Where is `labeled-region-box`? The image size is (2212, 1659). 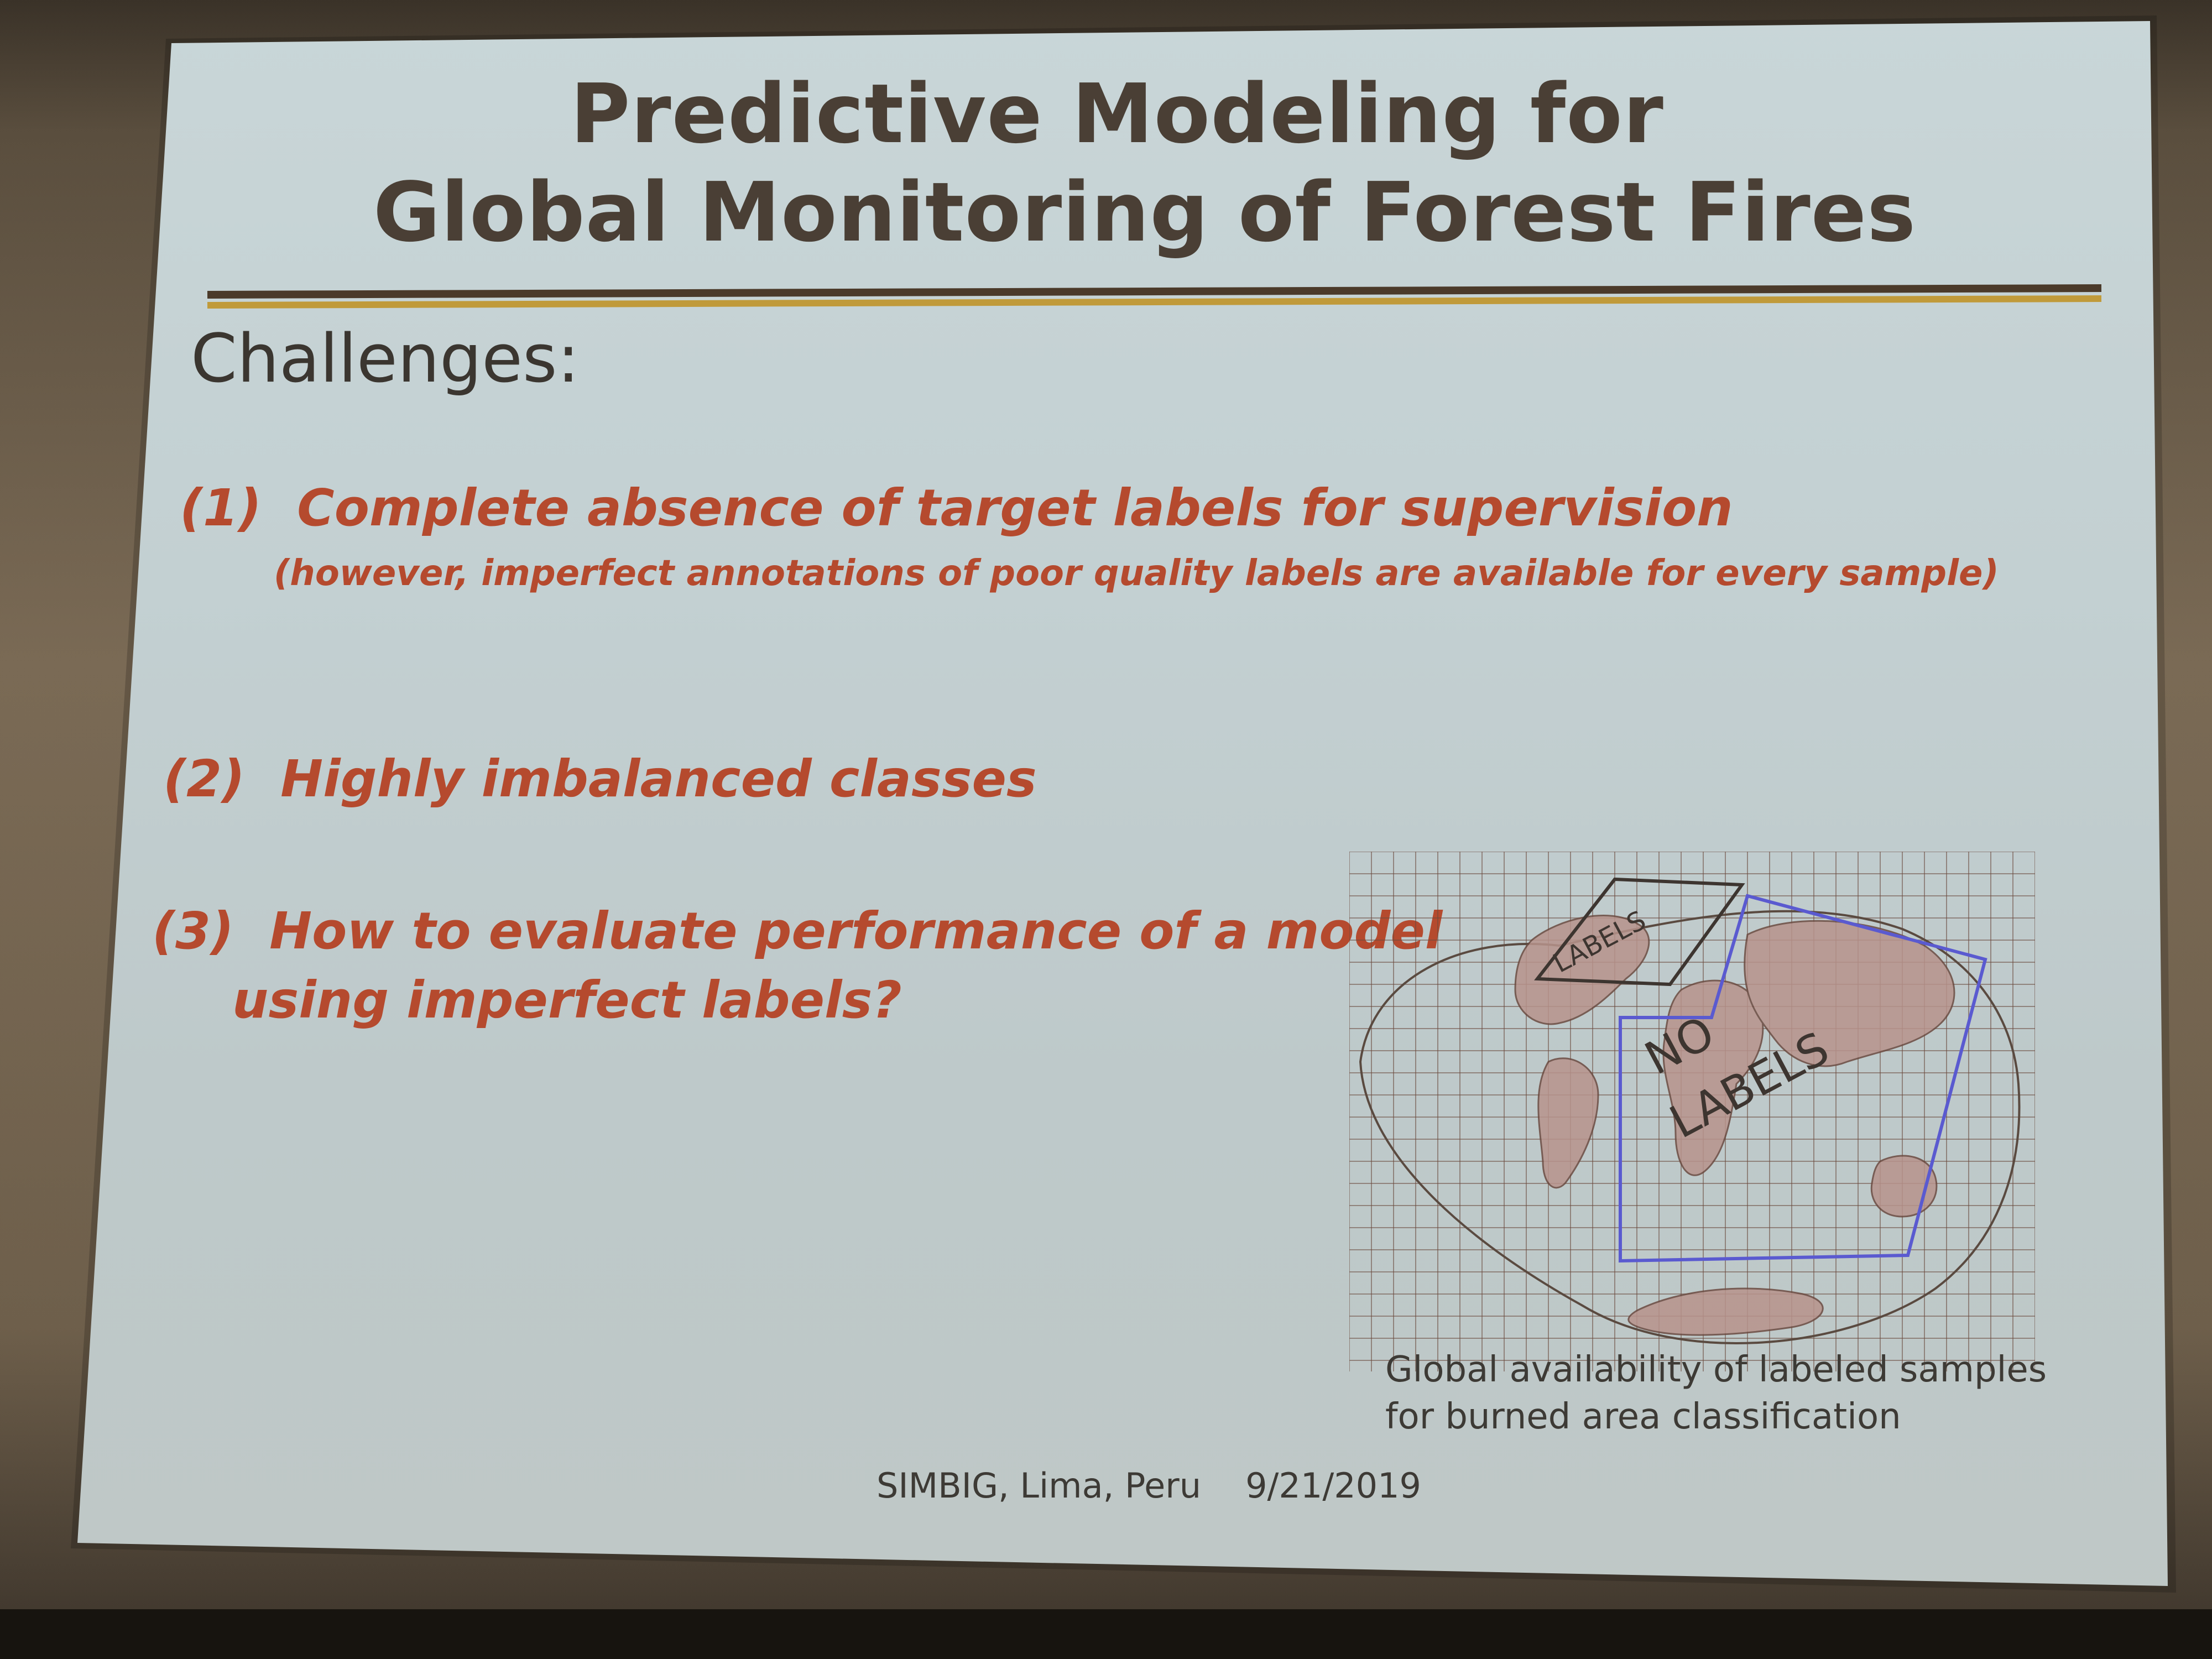 labeled-region-box is located at coordinates (1640, 932).